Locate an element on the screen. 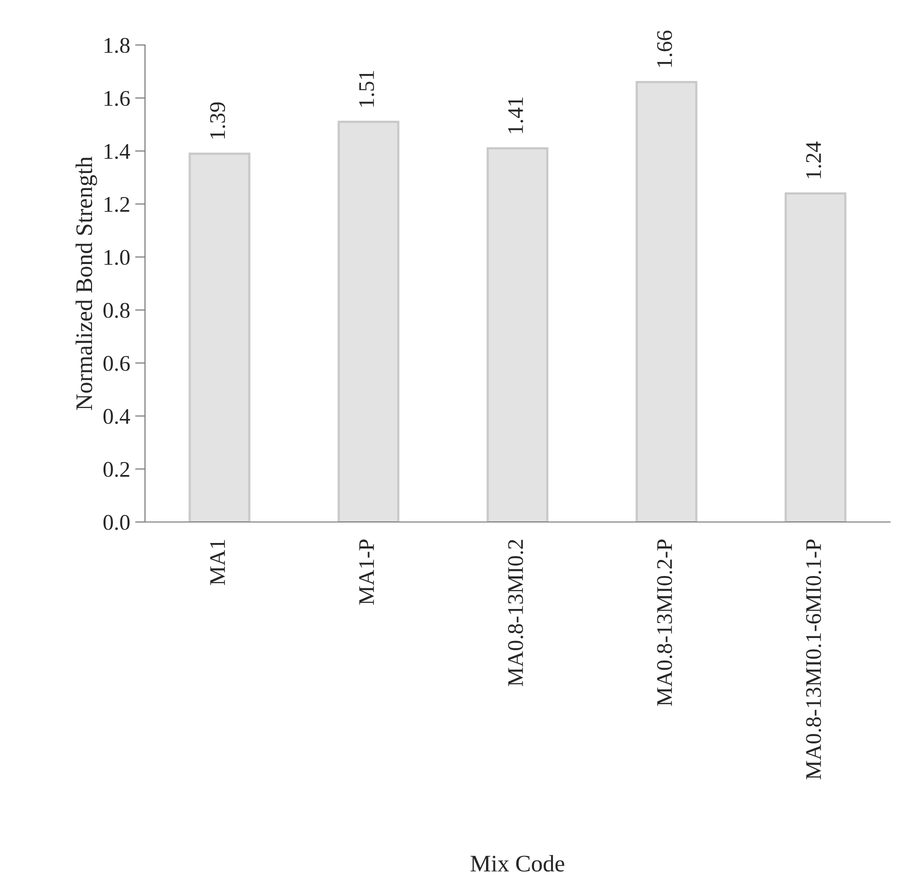 This screenshot has width=907, height=888. x-tick-label: MA1 is located at coordinates (217, 562).